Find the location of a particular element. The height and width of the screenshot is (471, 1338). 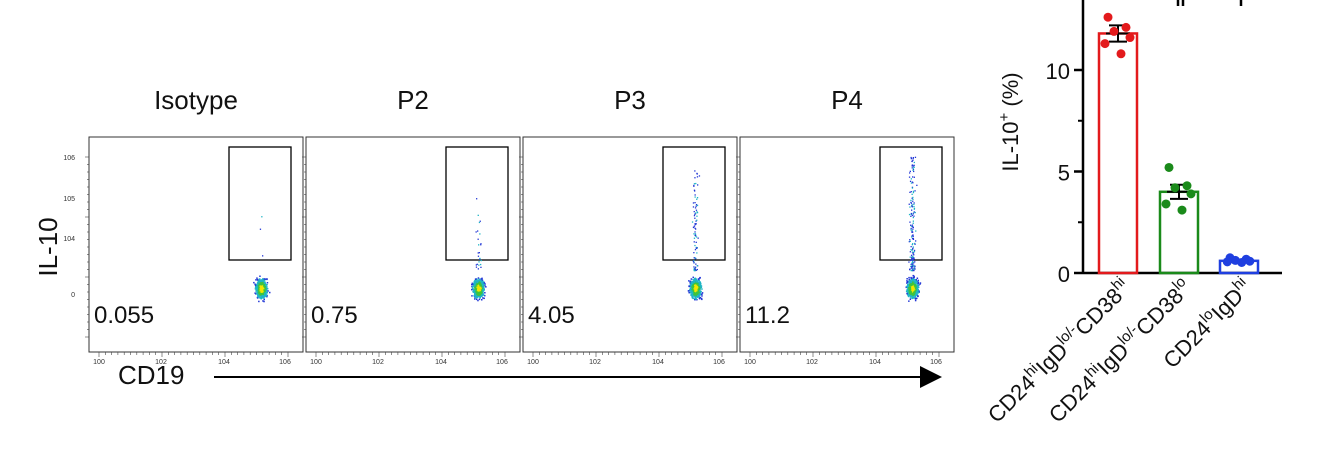

gate-percentage: 0.75 is located at coordinates (334, 315).